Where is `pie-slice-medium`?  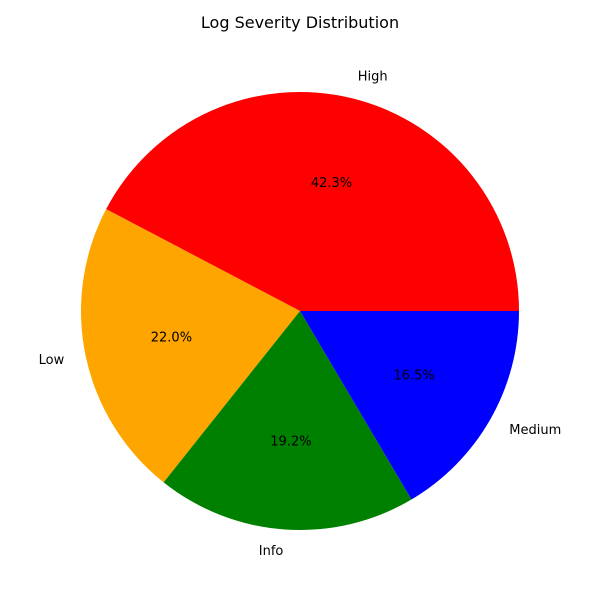
pie-slice-medium is located at coordinates (409, 405).